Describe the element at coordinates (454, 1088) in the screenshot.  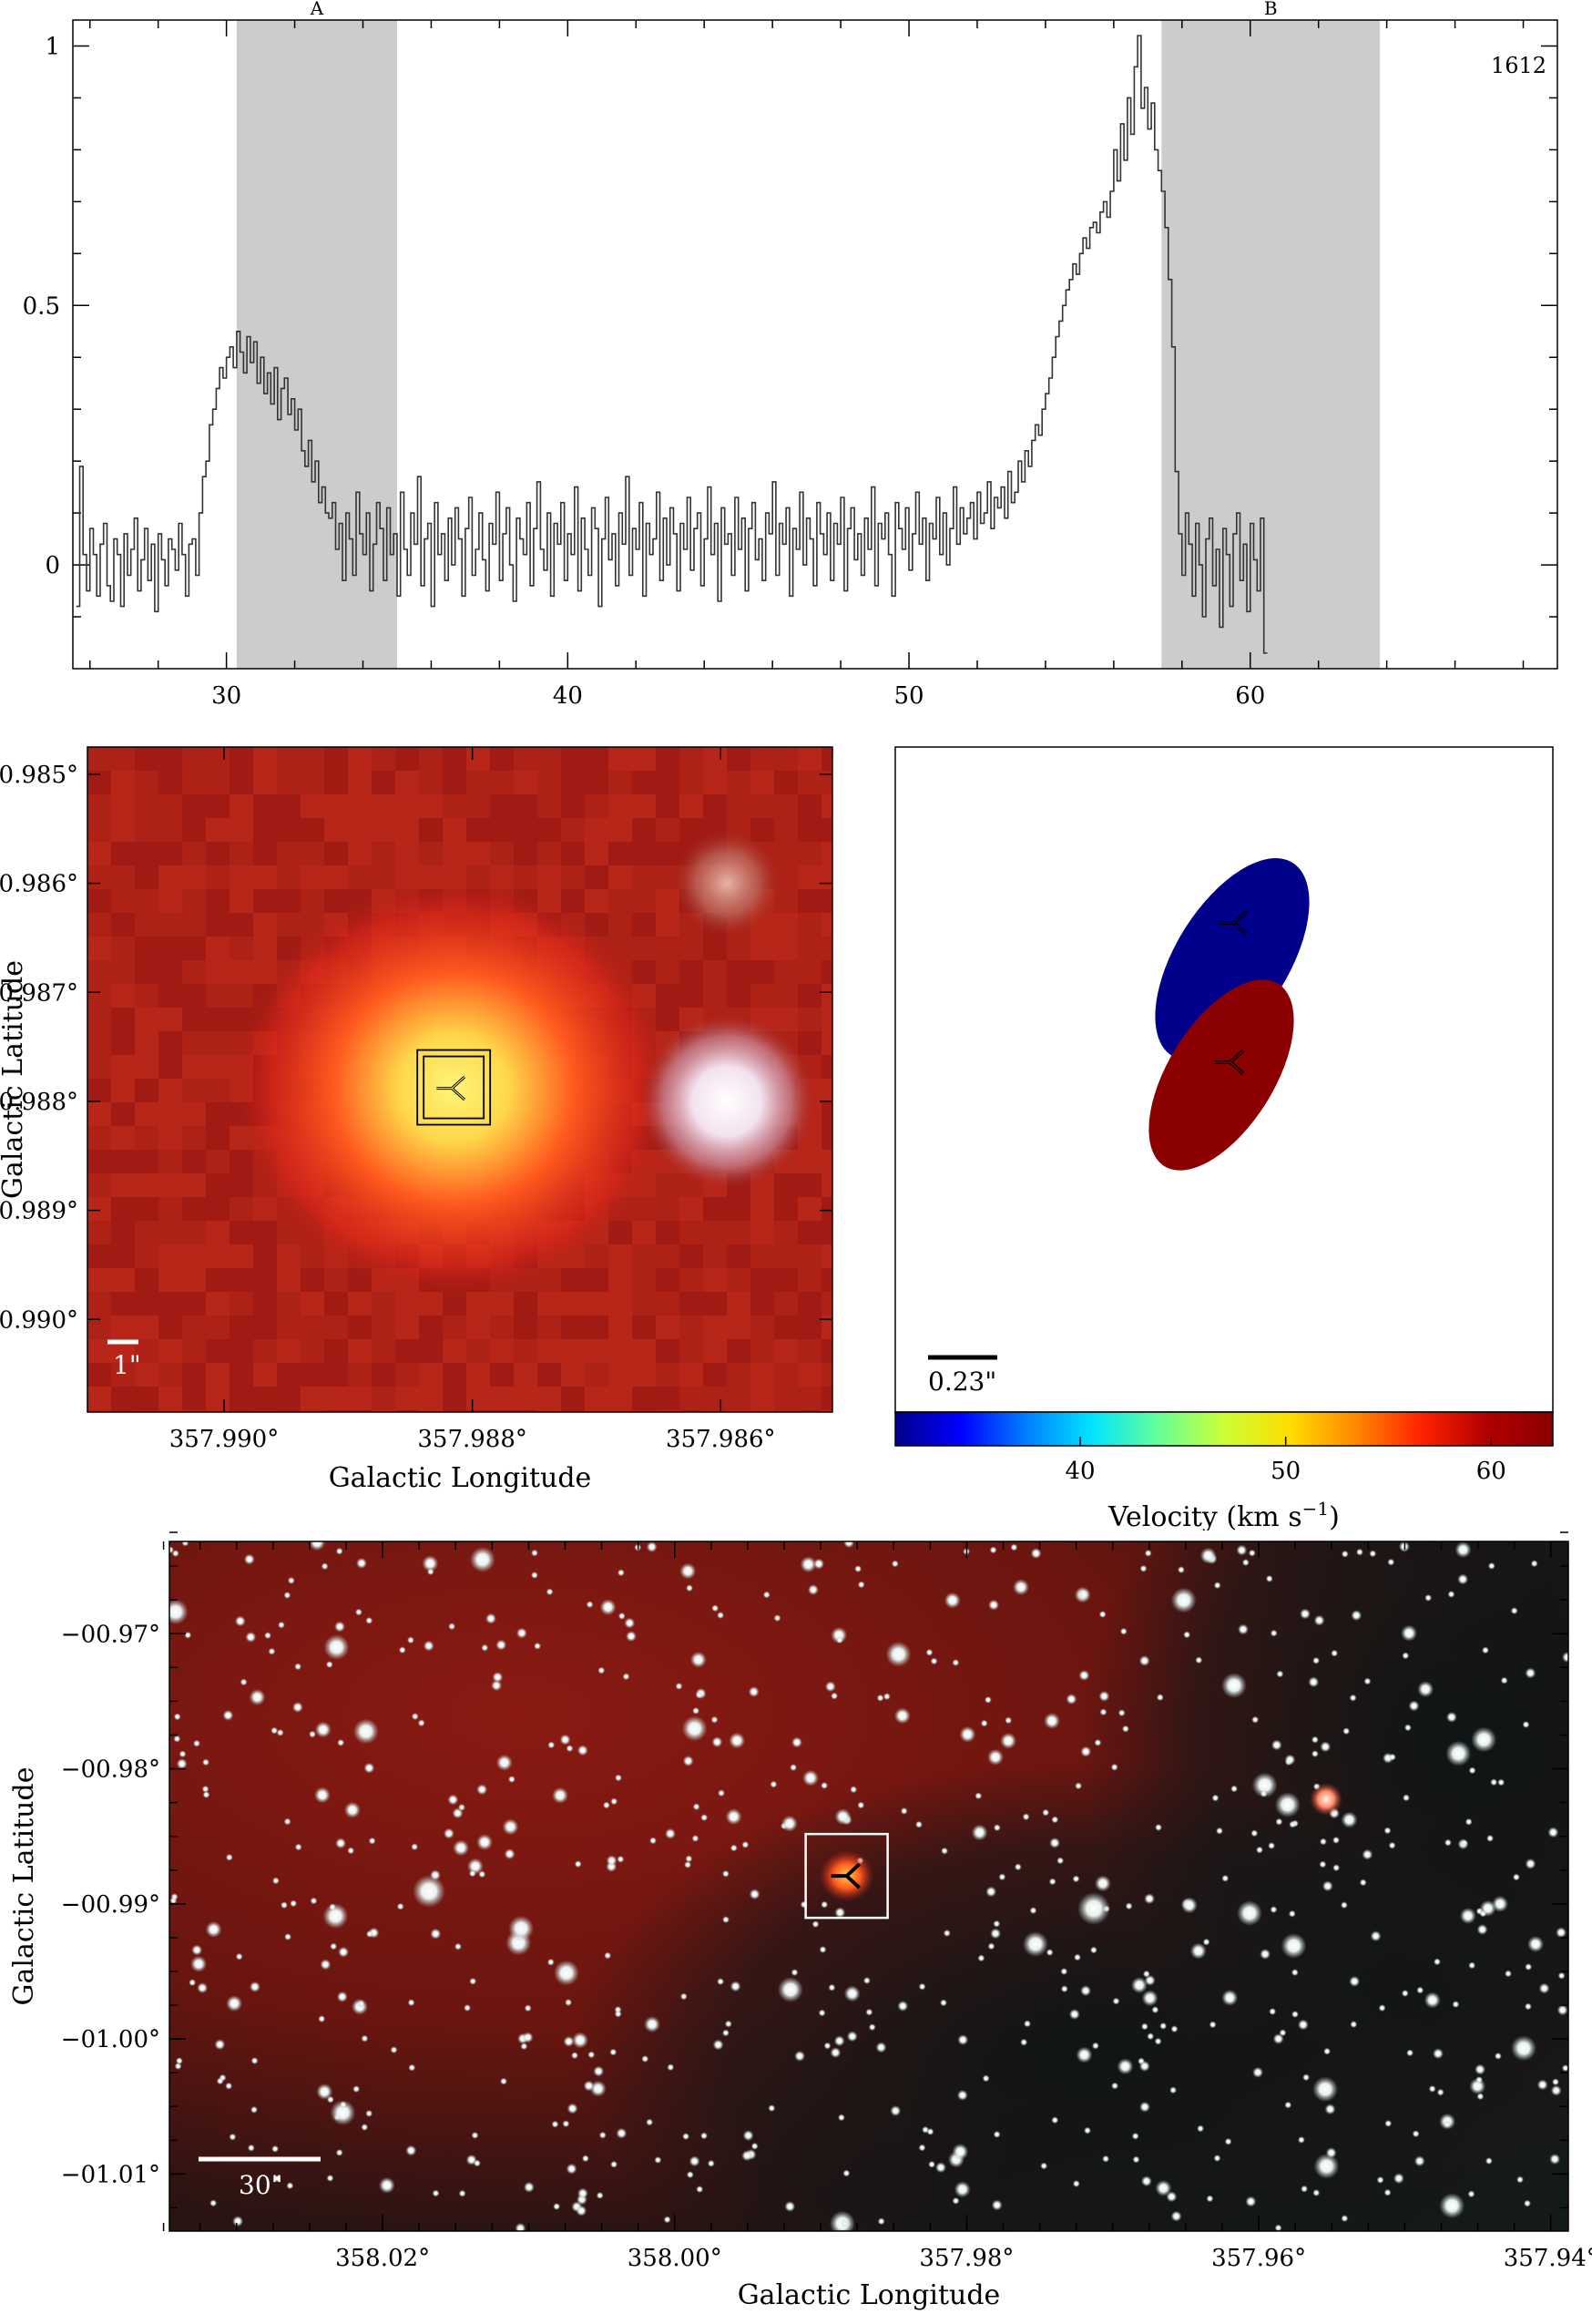
I see `marker-box` at that location.